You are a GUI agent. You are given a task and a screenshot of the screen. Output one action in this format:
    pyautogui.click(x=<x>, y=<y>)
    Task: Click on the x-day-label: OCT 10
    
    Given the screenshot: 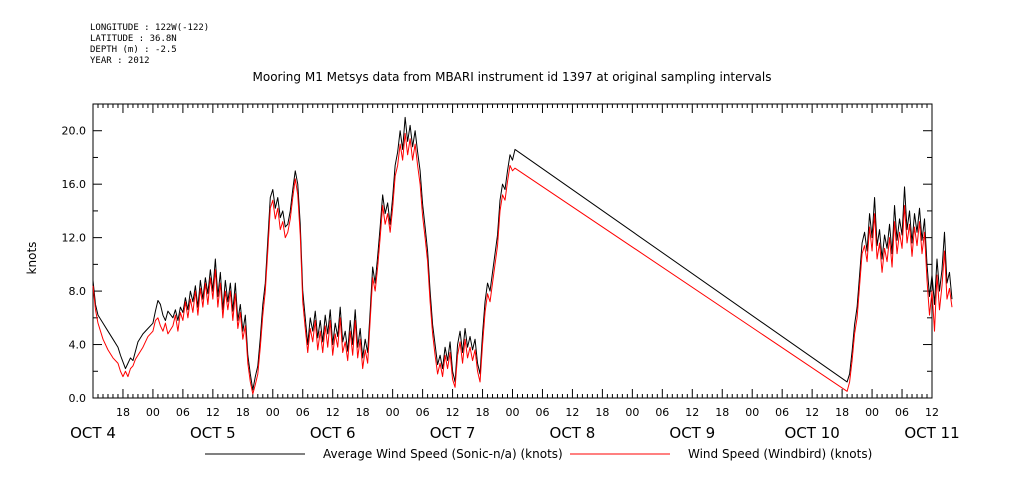 What is the action you would take?
    pyautogui.click(x=811, y=433)
    